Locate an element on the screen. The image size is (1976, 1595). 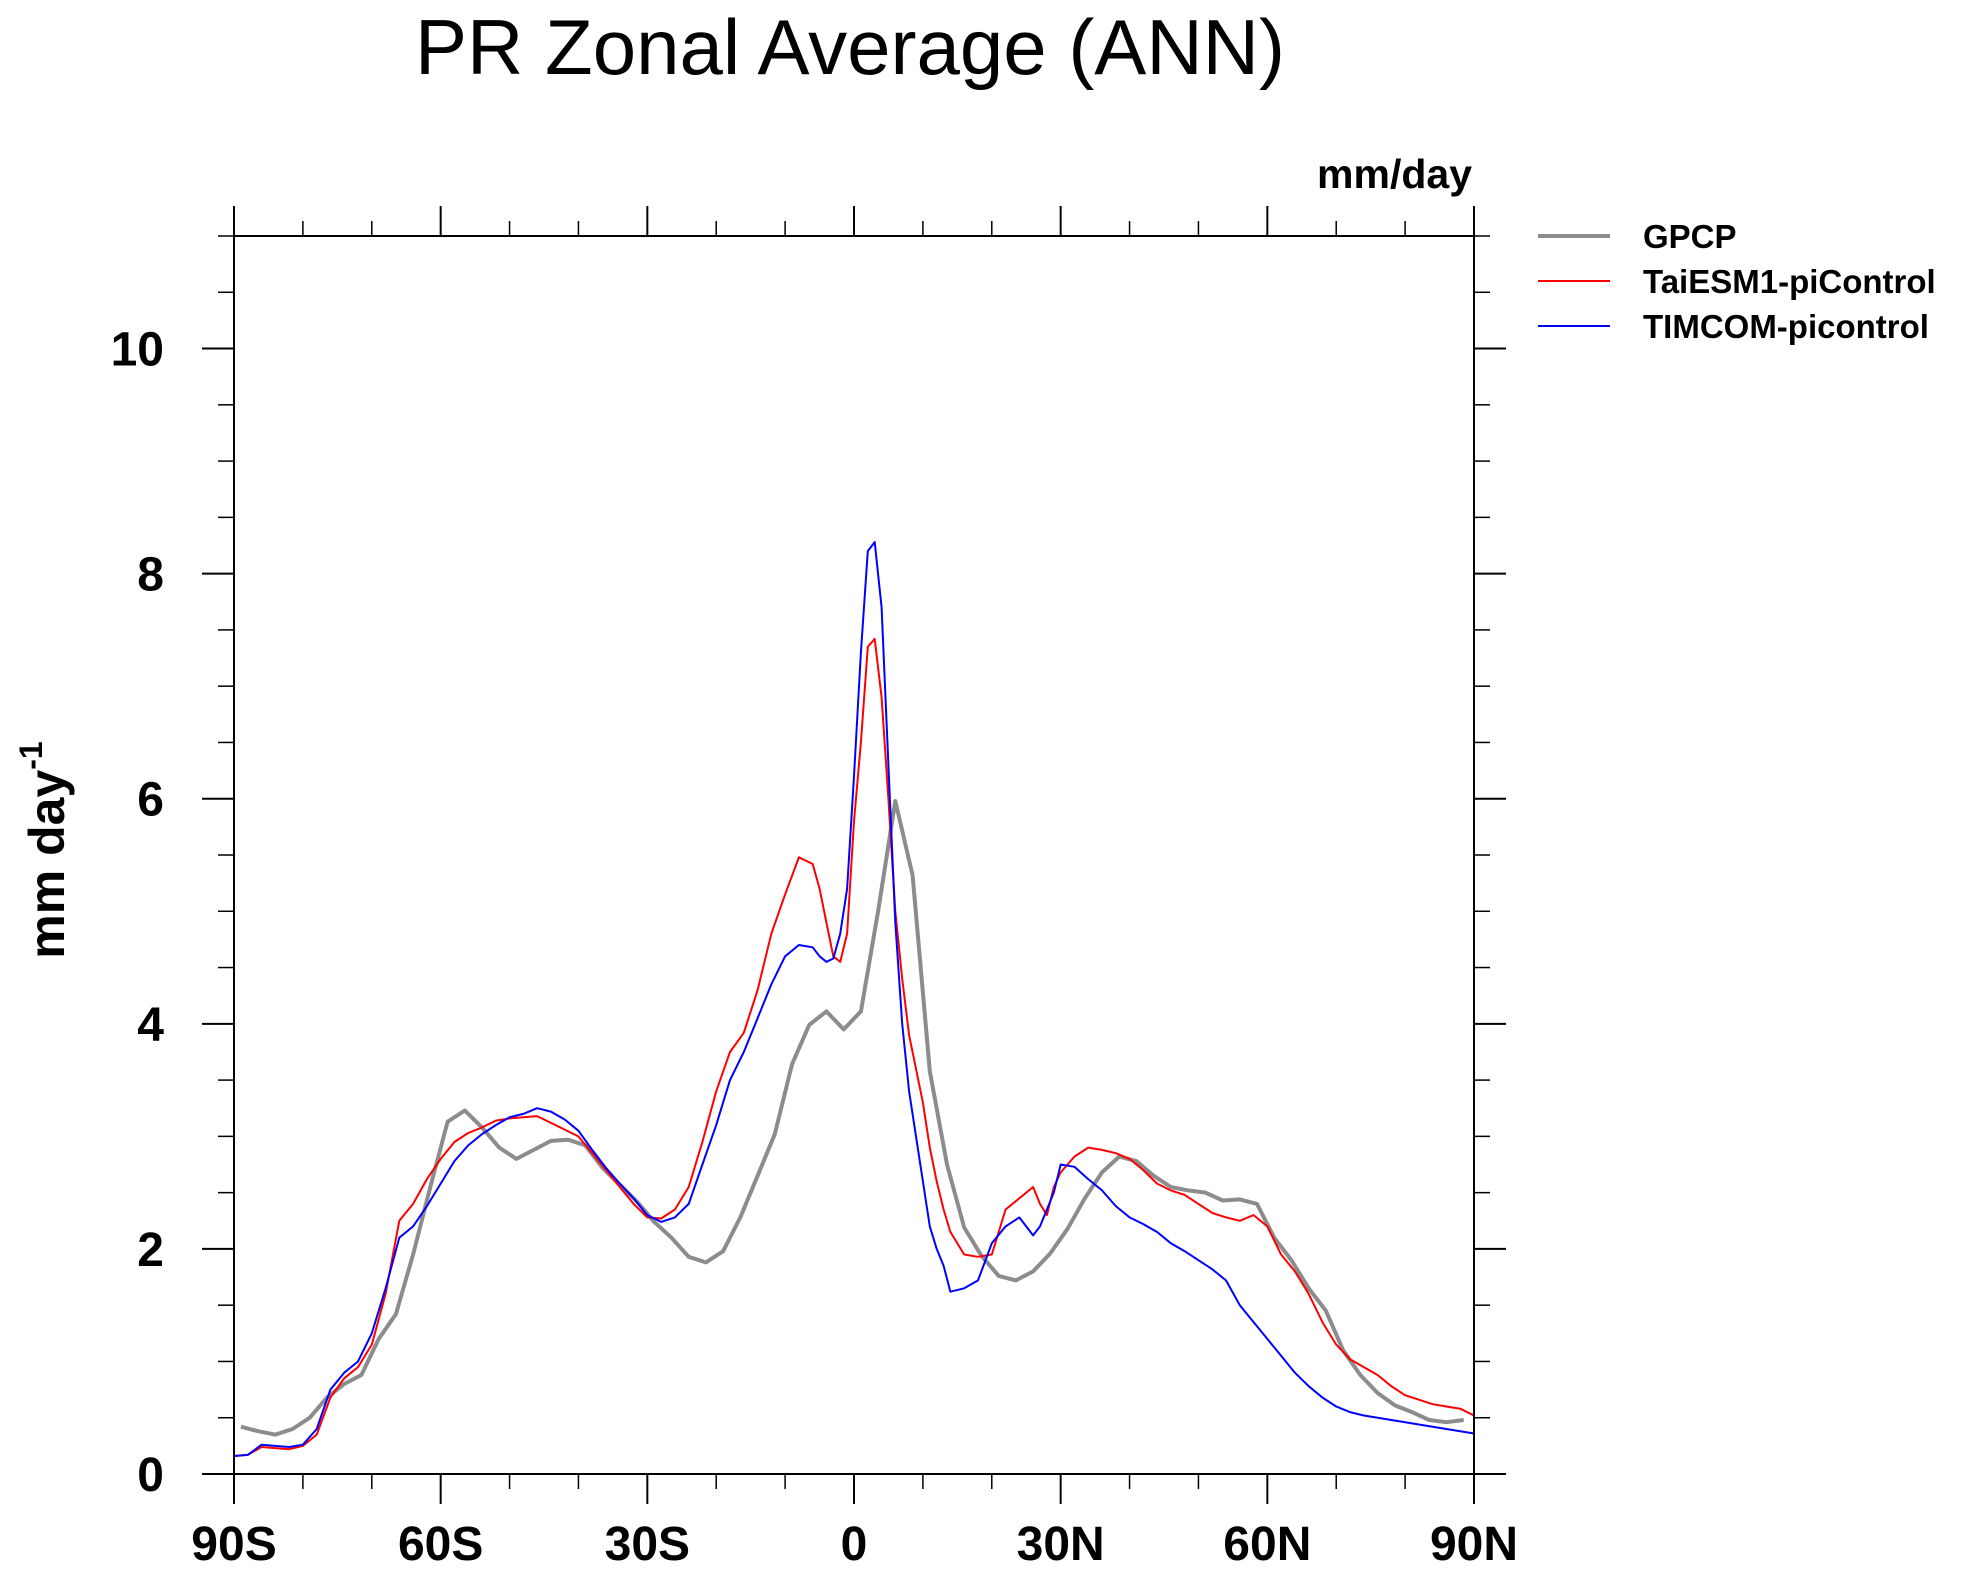
y-tick-label: 2 is located at coordinates (150, 1250).